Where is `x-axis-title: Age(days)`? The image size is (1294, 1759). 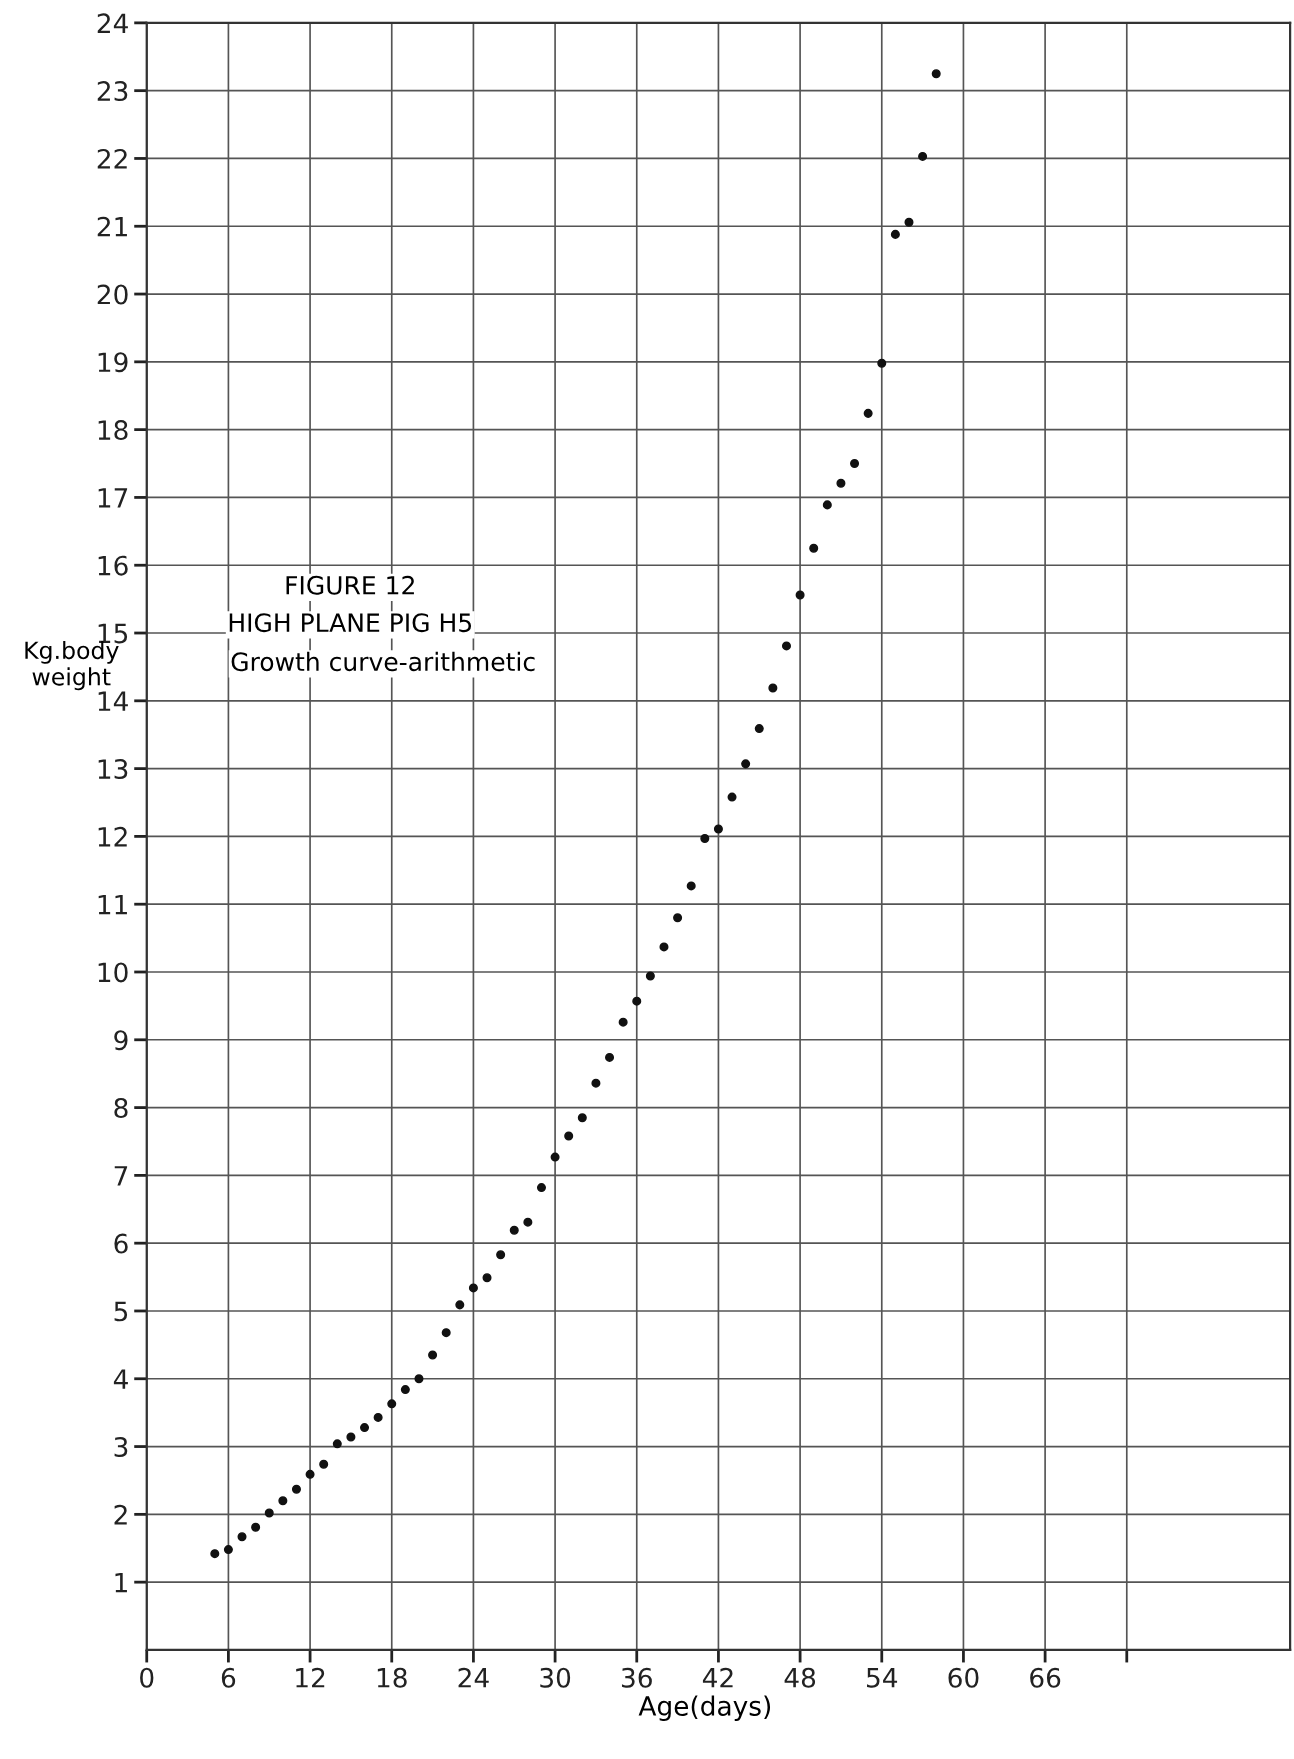 x-axis-title: Age(days) is located at coordinates (704, 1708).